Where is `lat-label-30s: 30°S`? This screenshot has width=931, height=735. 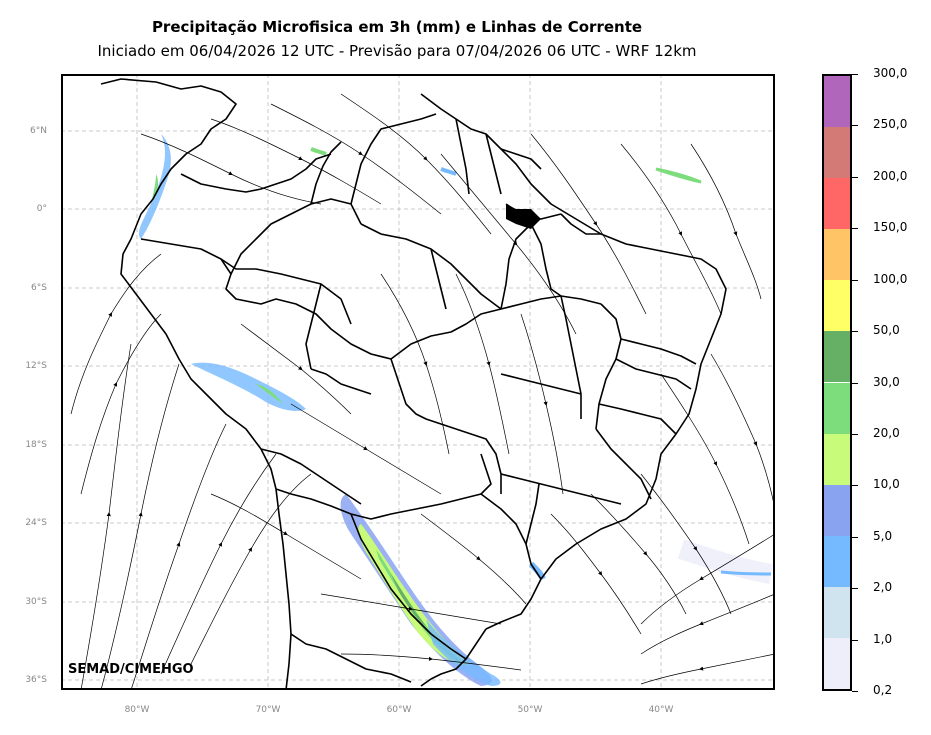 lat-label-30s: 30°S is located at coordinates (36, 602).